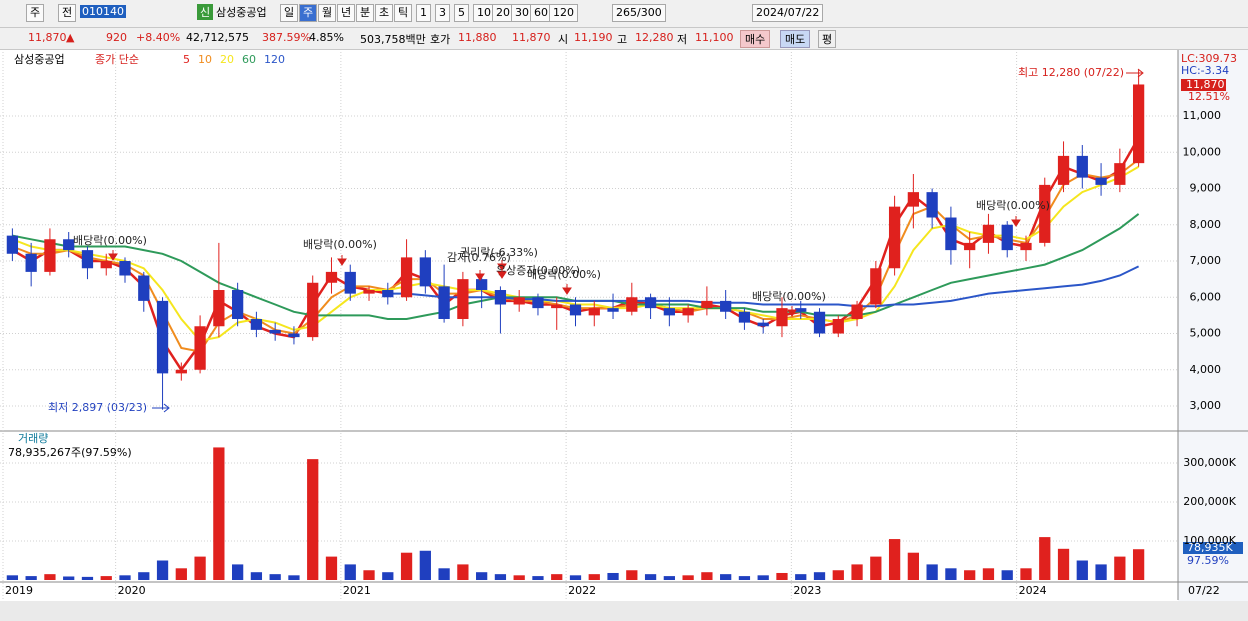 This screenshot has width=1248, height=621. What do you see at coordinates (327, 13) in the screenshot?
I see `toolbar-button: 월` at bounding box center [327, 13].